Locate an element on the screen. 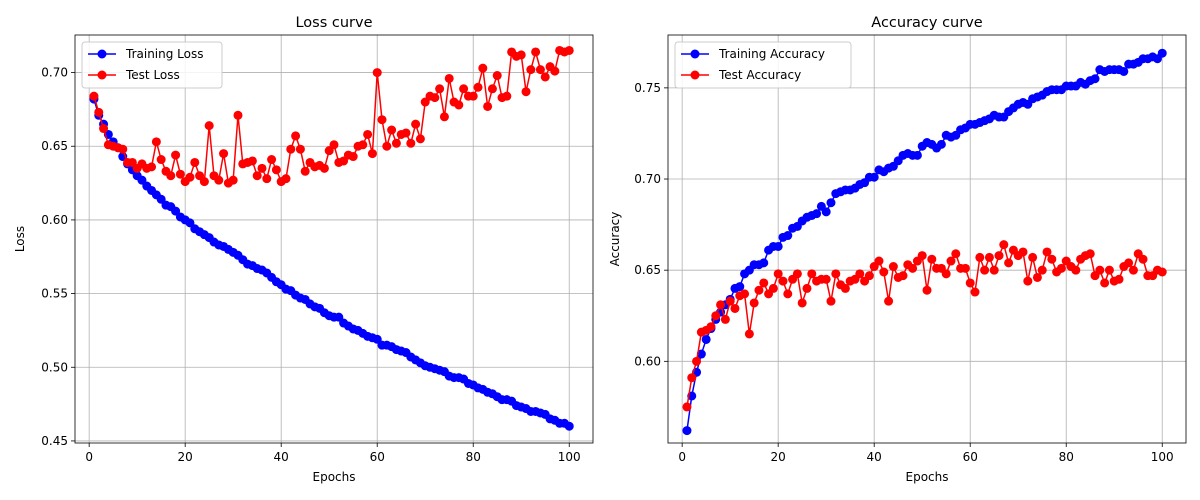  legend: Training Loss Test Loss is located at coordinates (152, 65).